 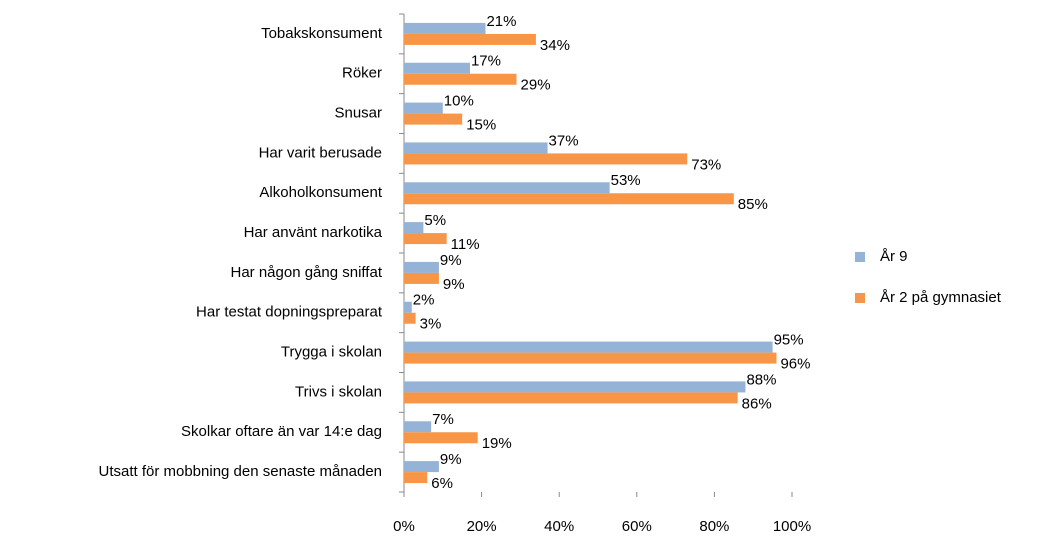 What do you see at coordinates (795, 364) in the screenshot?
I see `value-label: 96%` at bounding box center [795, 364].